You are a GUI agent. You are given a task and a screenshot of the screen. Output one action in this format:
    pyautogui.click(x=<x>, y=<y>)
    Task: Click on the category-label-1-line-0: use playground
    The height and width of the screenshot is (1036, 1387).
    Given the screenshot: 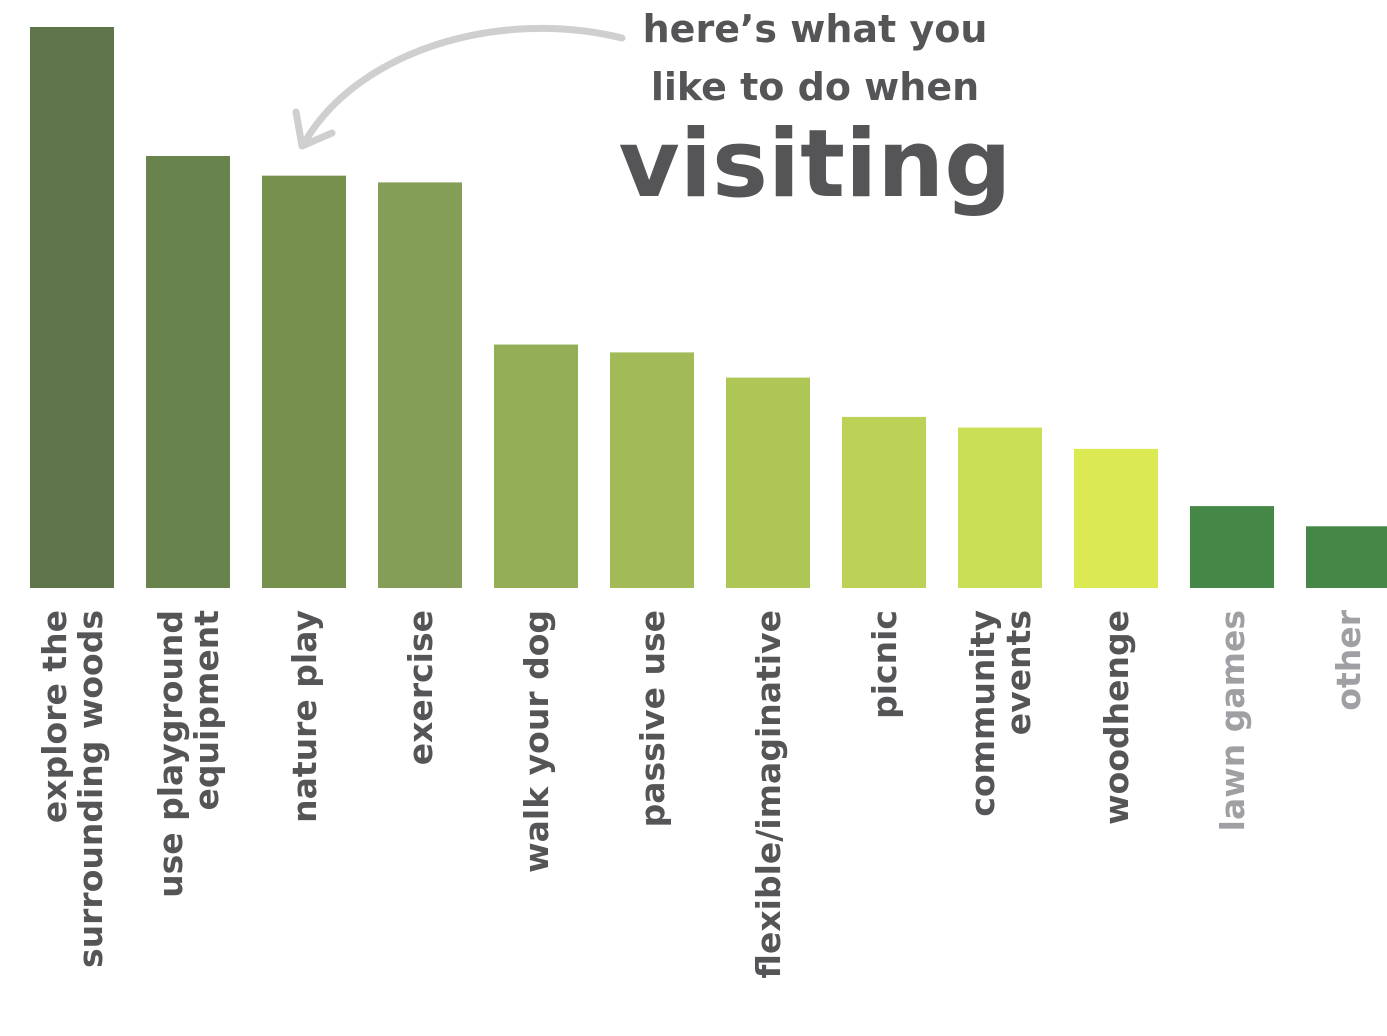 What is the action you would take?
    pyautogui.click(x=170, y=754)
    